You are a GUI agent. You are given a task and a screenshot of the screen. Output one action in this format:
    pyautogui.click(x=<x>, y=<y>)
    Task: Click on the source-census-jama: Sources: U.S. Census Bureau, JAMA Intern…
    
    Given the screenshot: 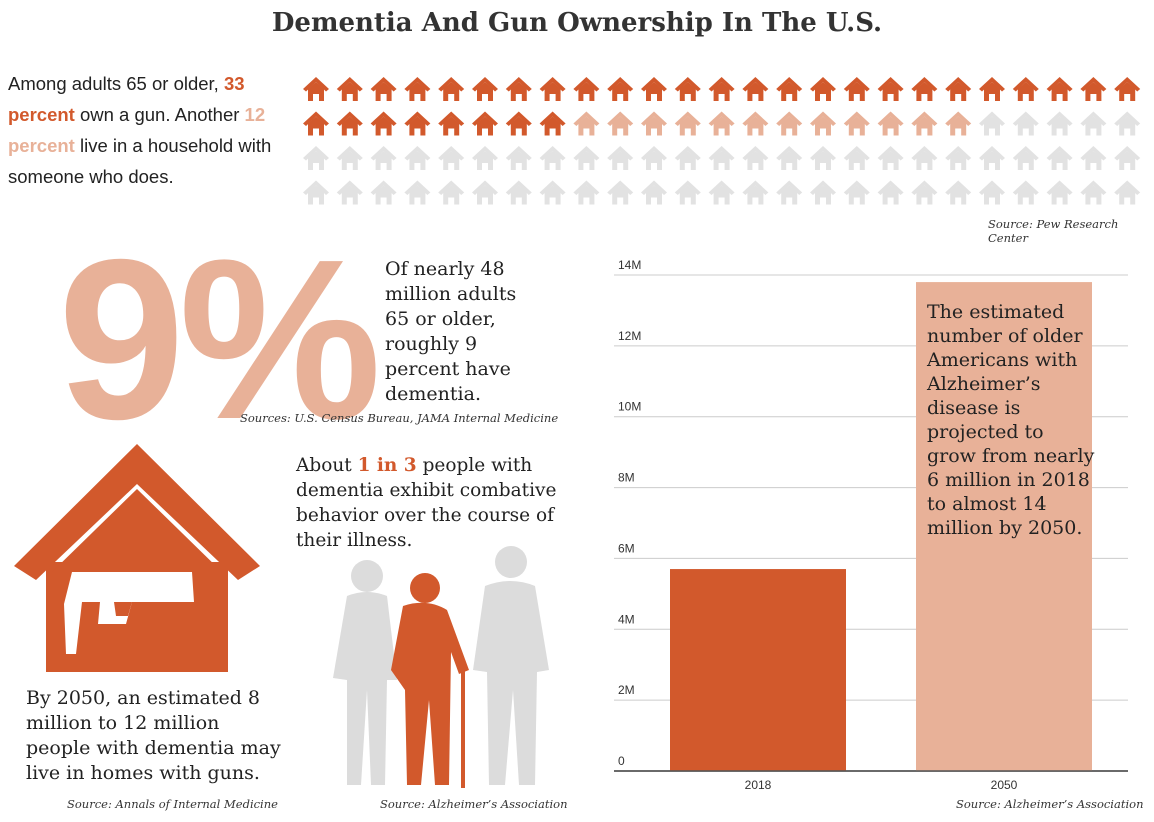 What is the action you would take?
    pyautogui.click(x=399, y=418)
    